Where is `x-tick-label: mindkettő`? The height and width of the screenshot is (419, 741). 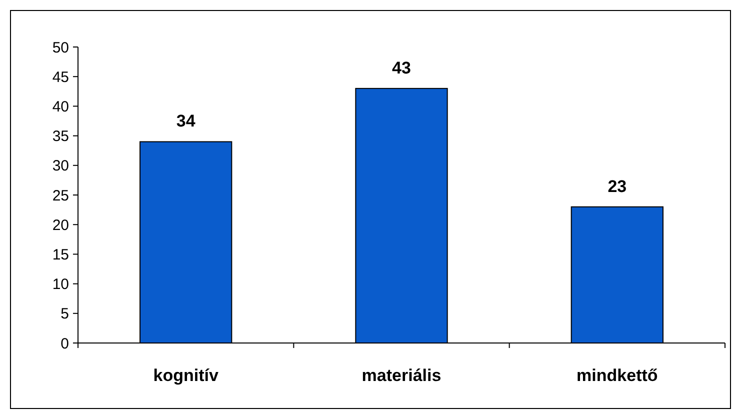
x-tick-label: mindkettő is located at coordinates (617, 375).